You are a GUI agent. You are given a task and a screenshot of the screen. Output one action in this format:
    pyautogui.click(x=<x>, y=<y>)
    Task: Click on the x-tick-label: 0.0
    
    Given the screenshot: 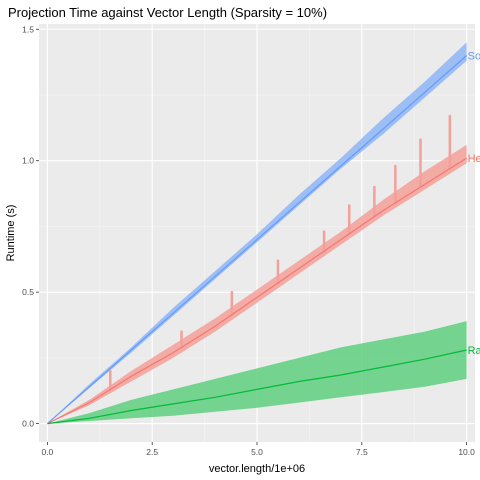 What is the action you would take?
    pyautogui.click(x=47, y=452)
    